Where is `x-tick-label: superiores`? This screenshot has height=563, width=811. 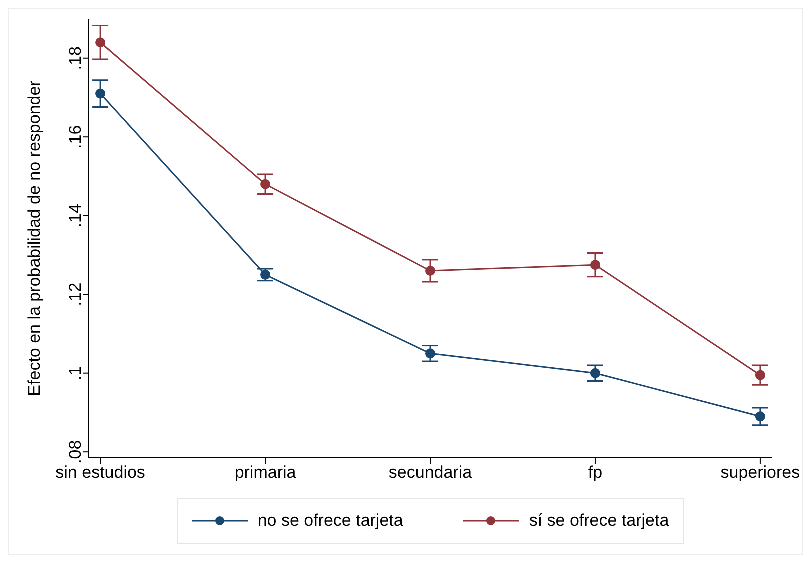 x-tick-label: superiores is located at coordinates (760, 472).